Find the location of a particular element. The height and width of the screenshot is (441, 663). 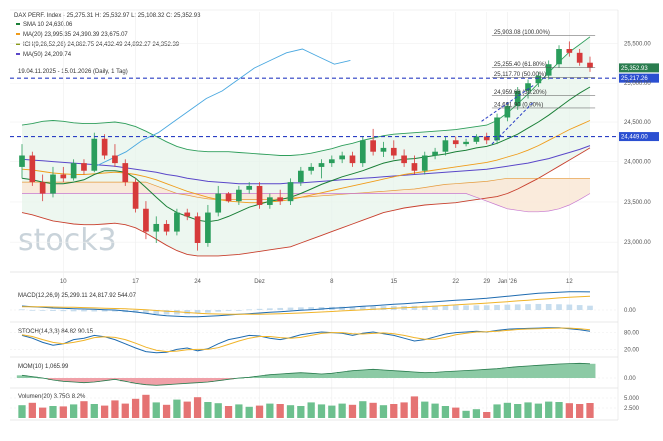

price-badge-label: 25,352.93 is located at coordinates (634, 69).